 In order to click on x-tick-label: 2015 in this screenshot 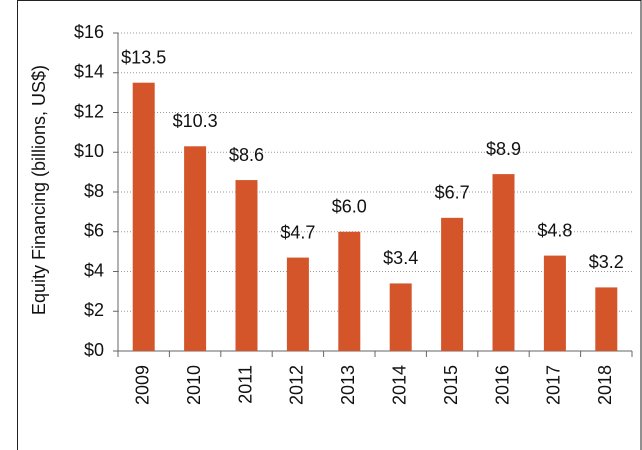, I will do `click(451, 385)`.